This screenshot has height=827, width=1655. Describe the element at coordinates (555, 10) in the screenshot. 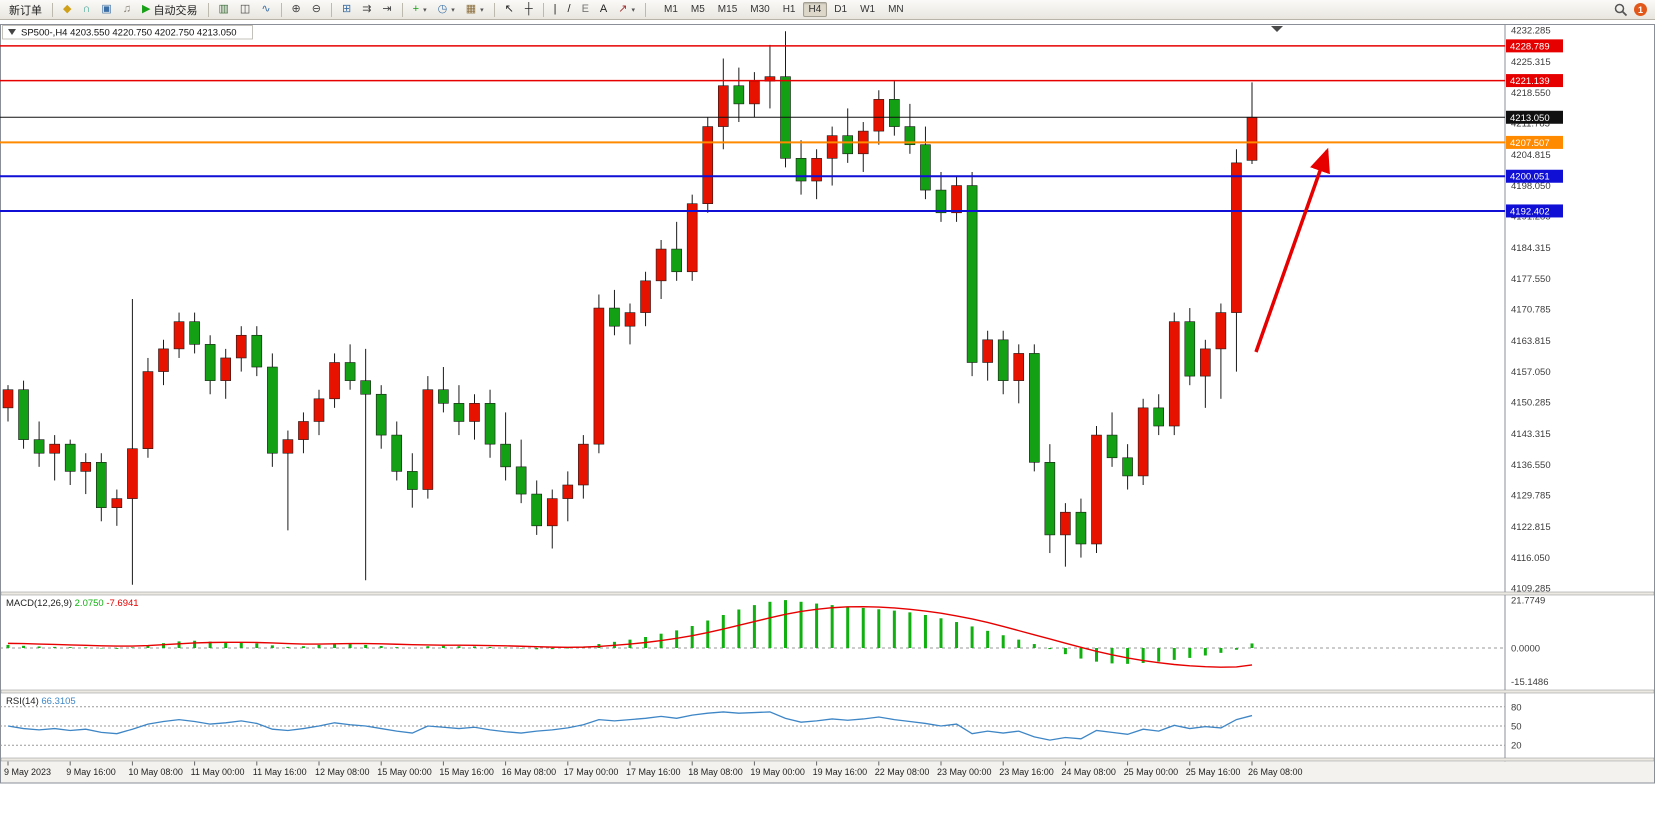

I see `vertical-line-button: |` at that location.